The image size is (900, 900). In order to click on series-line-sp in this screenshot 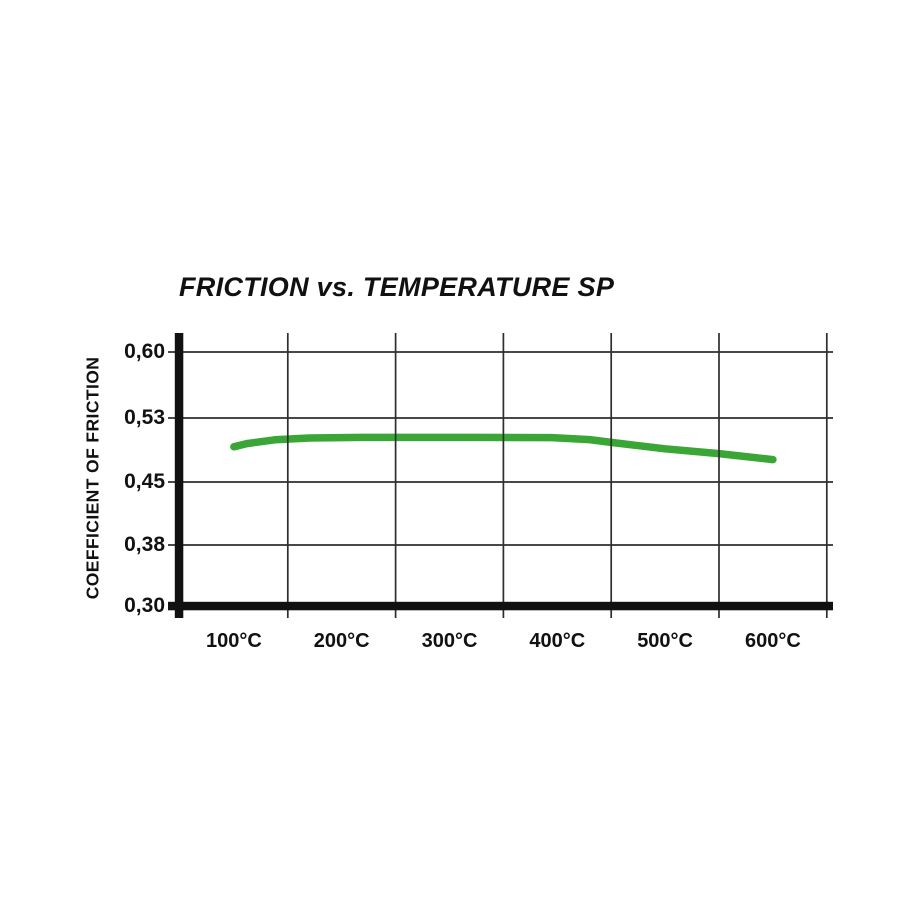, I will do `click(503, 448)`.